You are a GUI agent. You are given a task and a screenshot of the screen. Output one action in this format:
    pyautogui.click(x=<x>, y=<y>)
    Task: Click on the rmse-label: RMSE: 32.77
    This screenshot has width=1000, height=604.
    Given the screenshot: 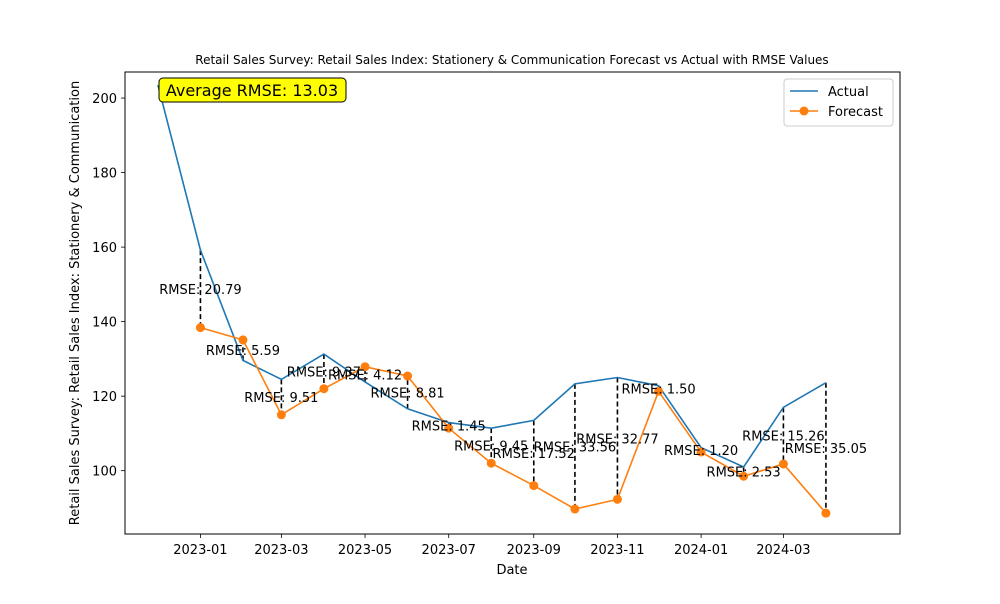 What is the action you would take?
    pyautogui.click(x=617, y=439)
    